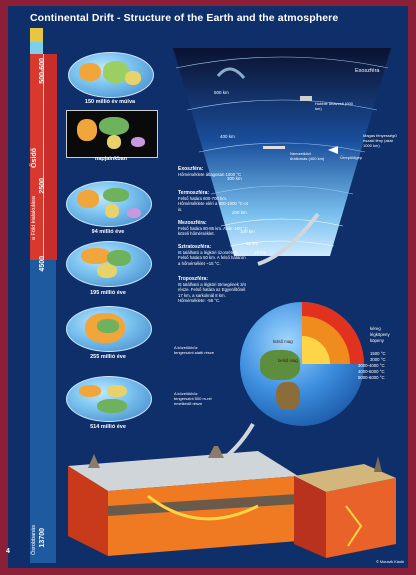 The width and height of the screenshot is (416, 575). What do you see at coordinates (108, 232) in the screenshot?
I see `map-caption-94ma: 94 millió éve` at bounding box center [108, 232].